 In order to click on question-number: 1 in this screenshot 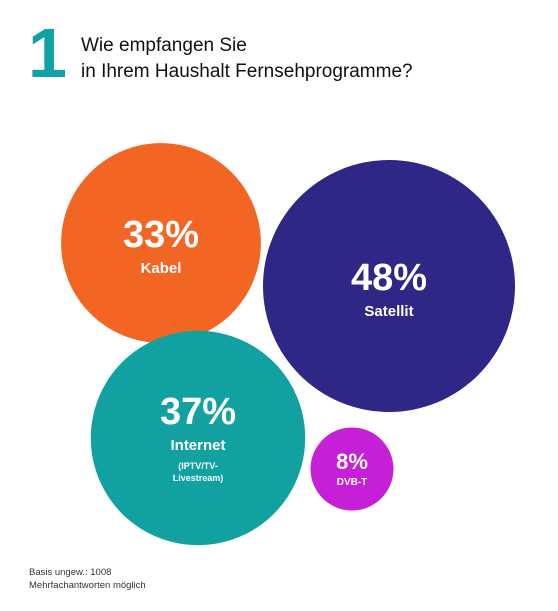, I will do `click(47, 53)`.